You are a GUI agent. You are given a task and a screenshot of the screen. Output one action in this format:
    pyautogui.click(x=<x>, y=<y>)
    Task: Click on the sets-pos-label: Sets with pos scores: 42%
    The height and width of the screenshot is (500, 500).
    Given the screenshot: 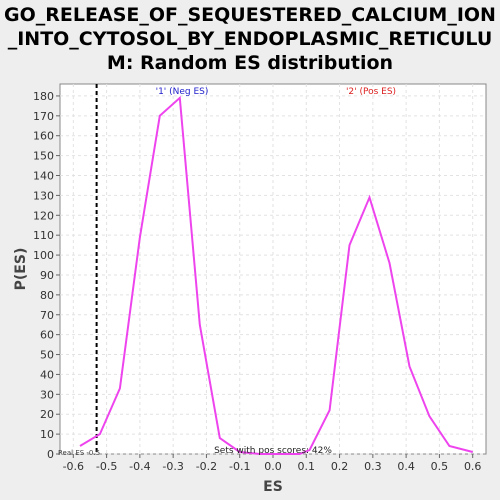 What is the action you would take?
    pyautogui.click(x=273, y=451)
    